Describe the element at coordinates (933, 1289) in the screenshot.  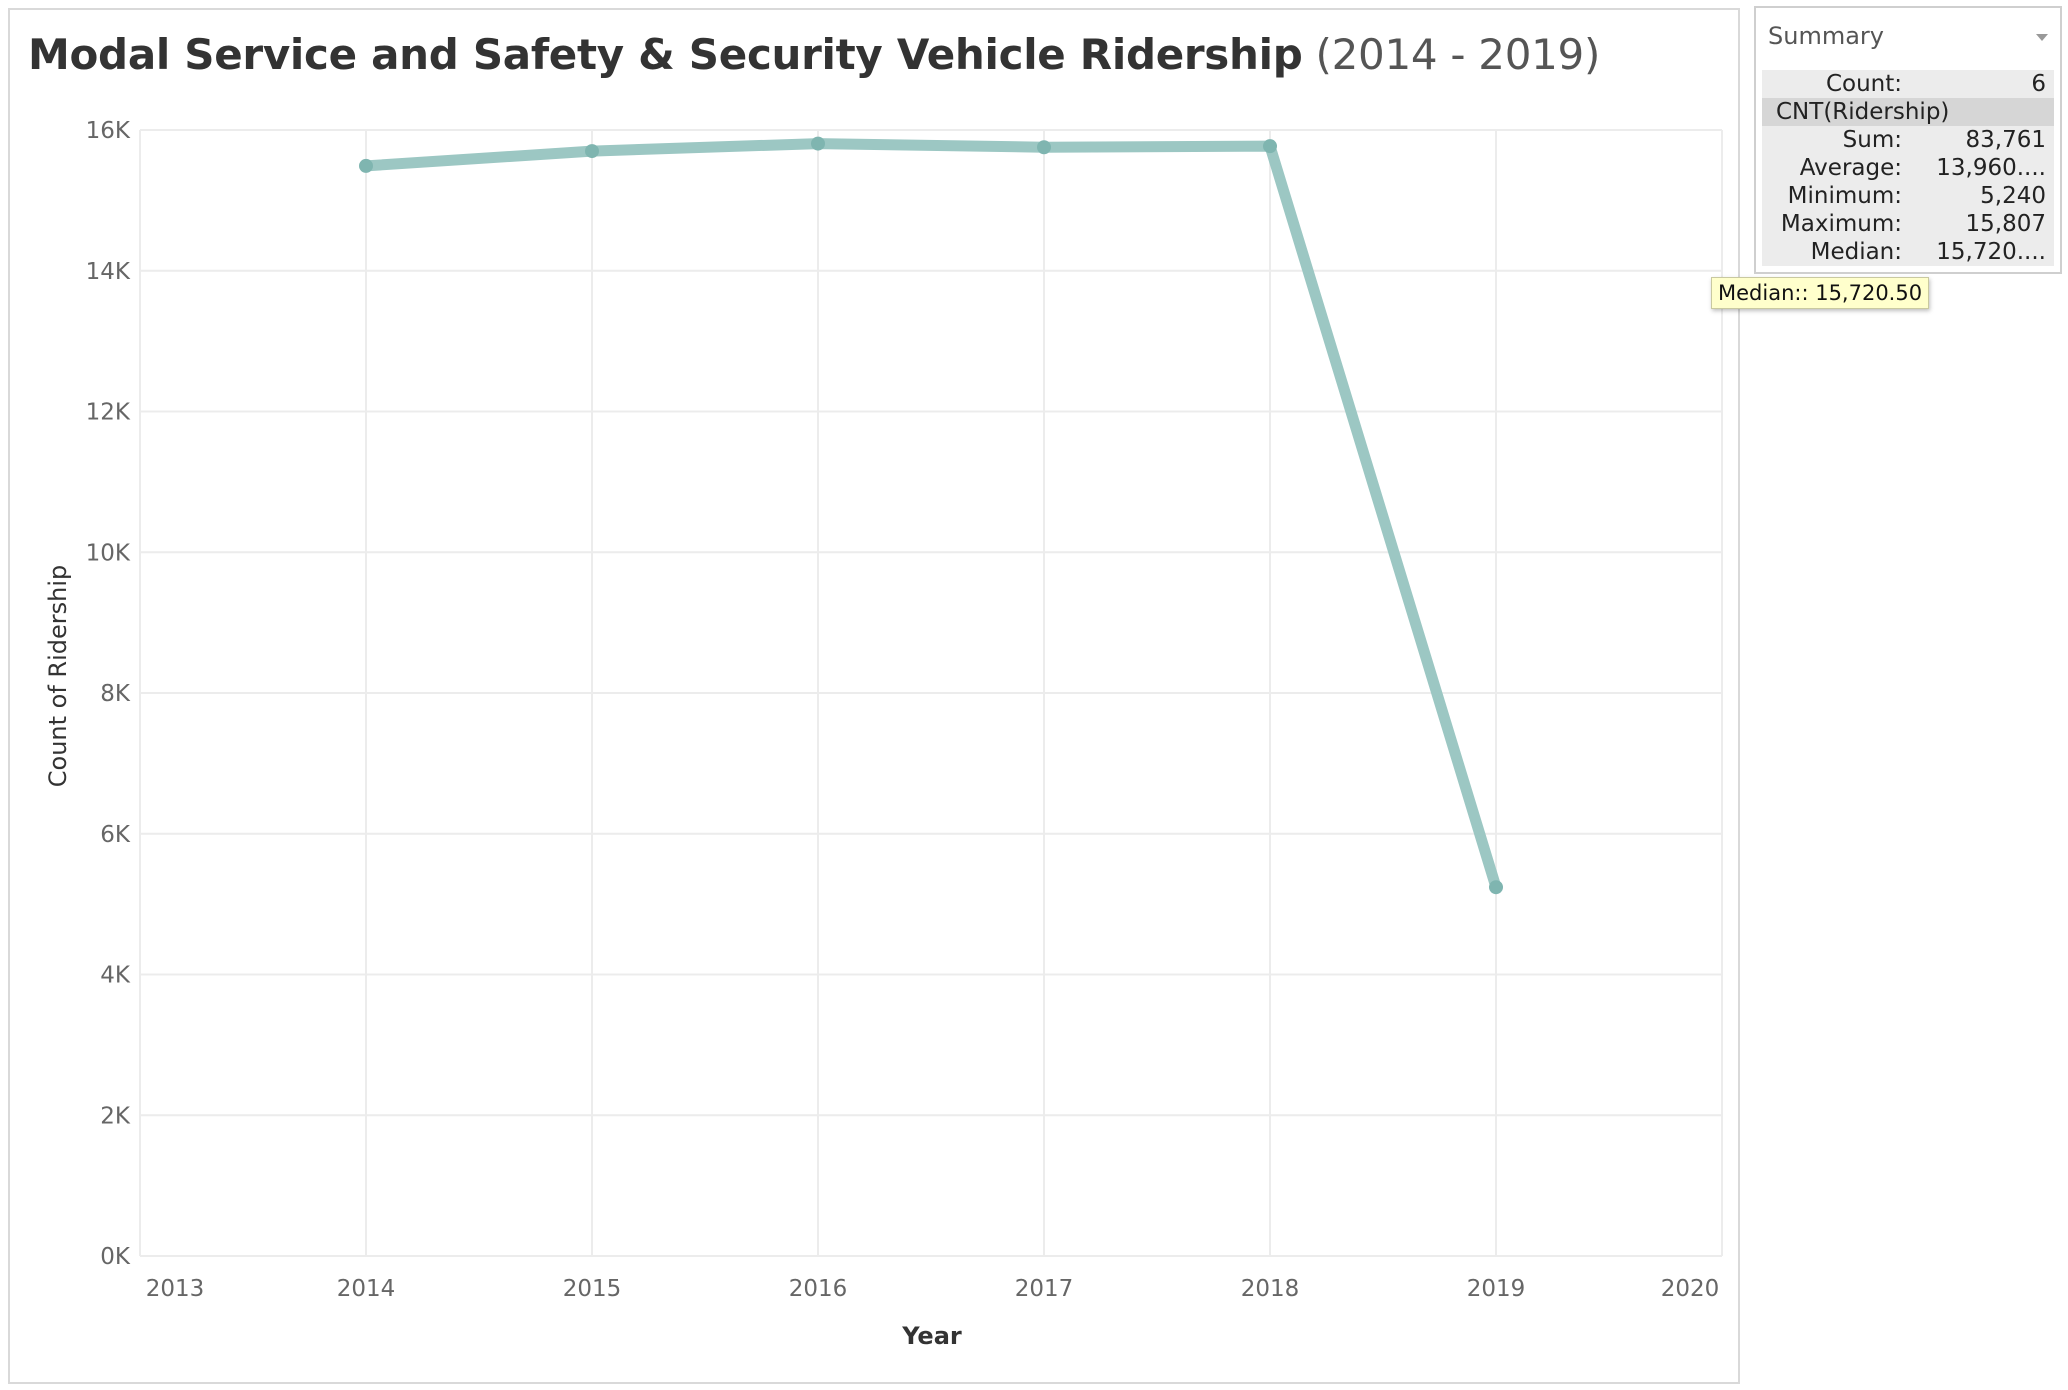
I see `x-axis-ticks: 2013 2014 2015 2016 2017 2018 2019 2020` at that location.